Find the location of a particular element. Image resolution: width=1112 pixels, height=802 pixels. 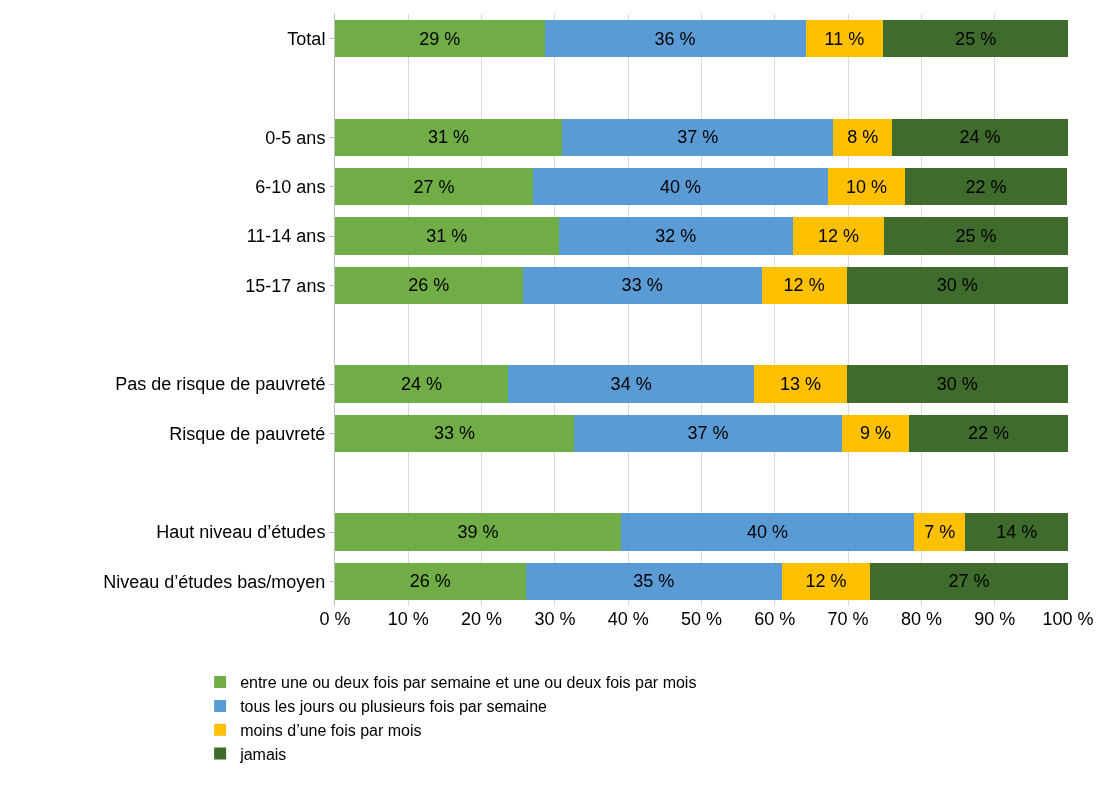

data-label: 9 % is located at coordinates (876, 433).